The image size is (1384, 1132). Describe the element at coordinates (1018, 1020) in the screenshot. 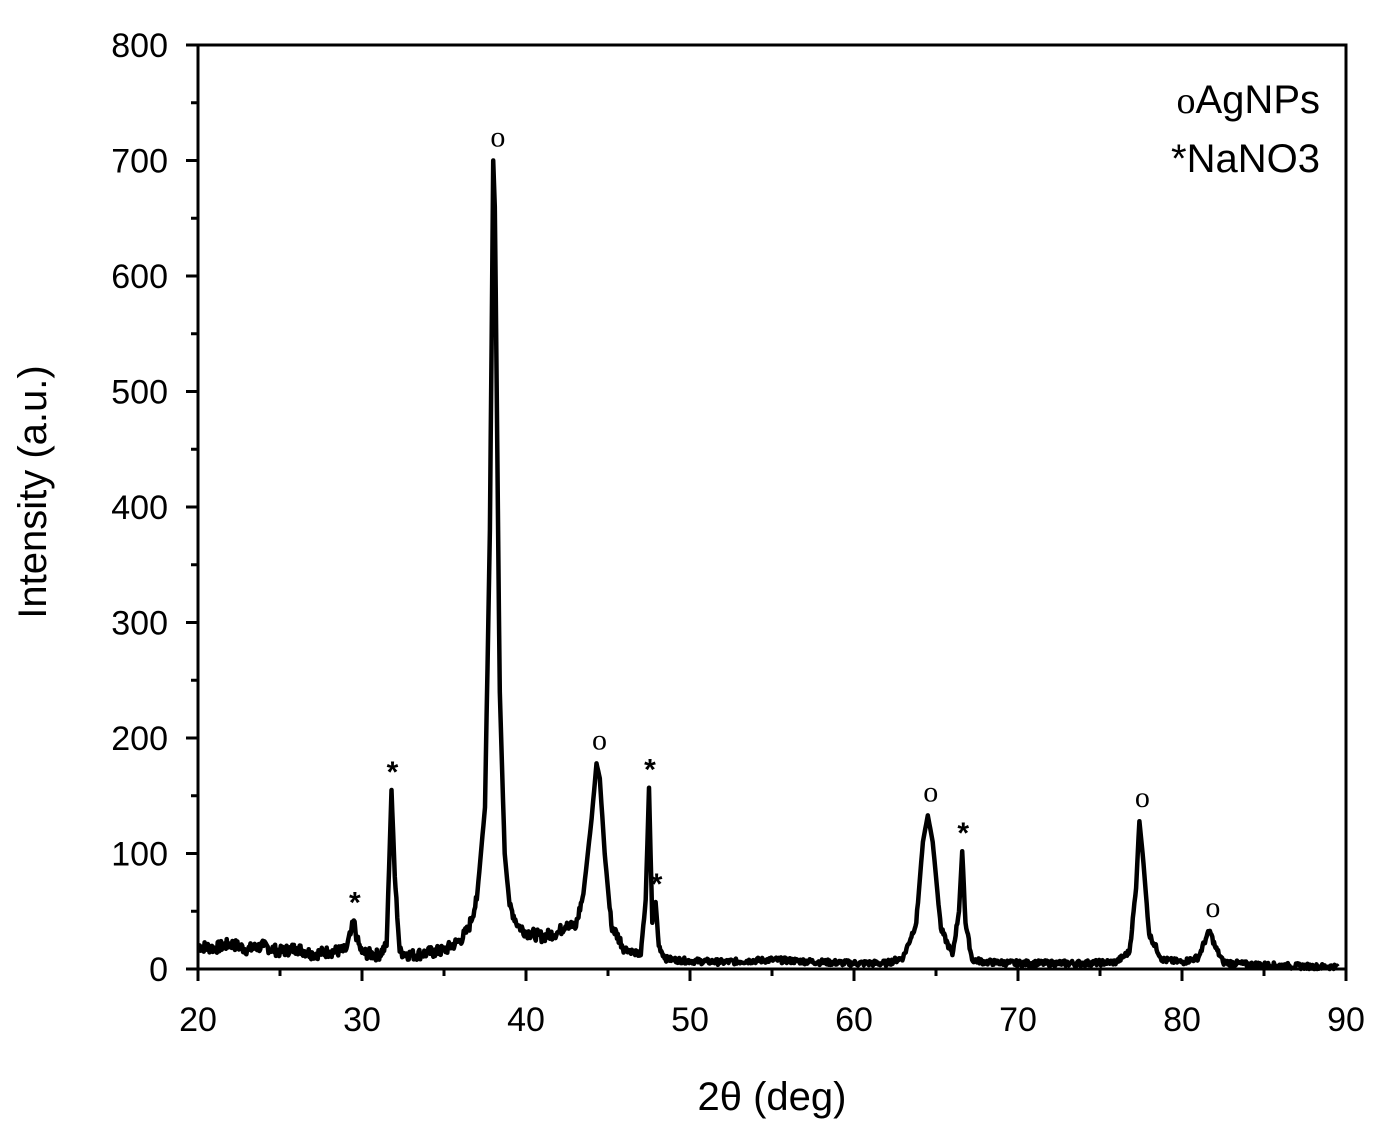

I see `x-tick-label: 70` at that location.